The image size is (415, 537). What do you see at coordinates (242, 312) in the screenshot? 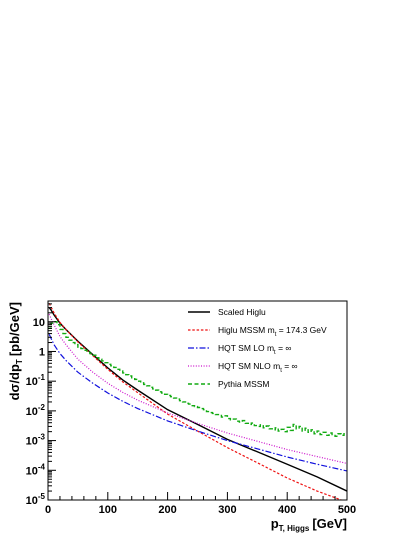
I see `legend-label-0: Scaled Higlu` at bounding box center [242, 312].